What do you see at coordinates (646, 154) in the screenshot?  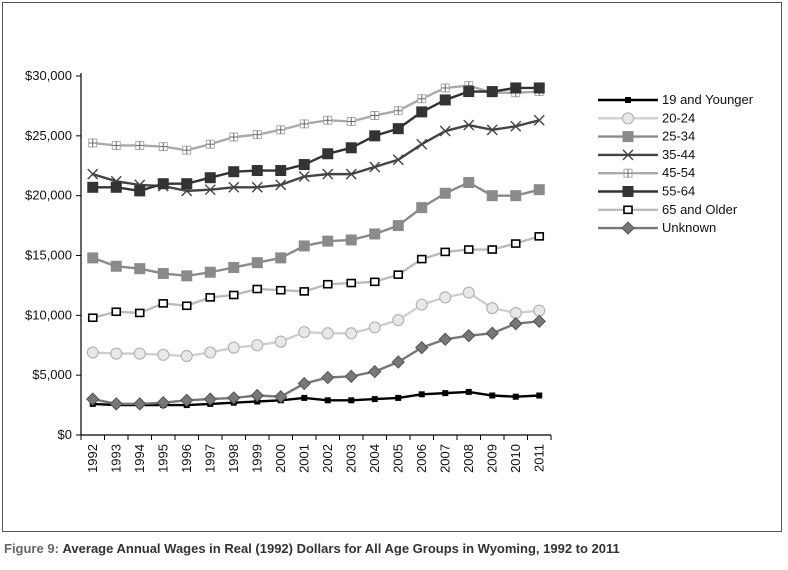 I see `legend-item: 35-44` at bounding box center [646, 154].